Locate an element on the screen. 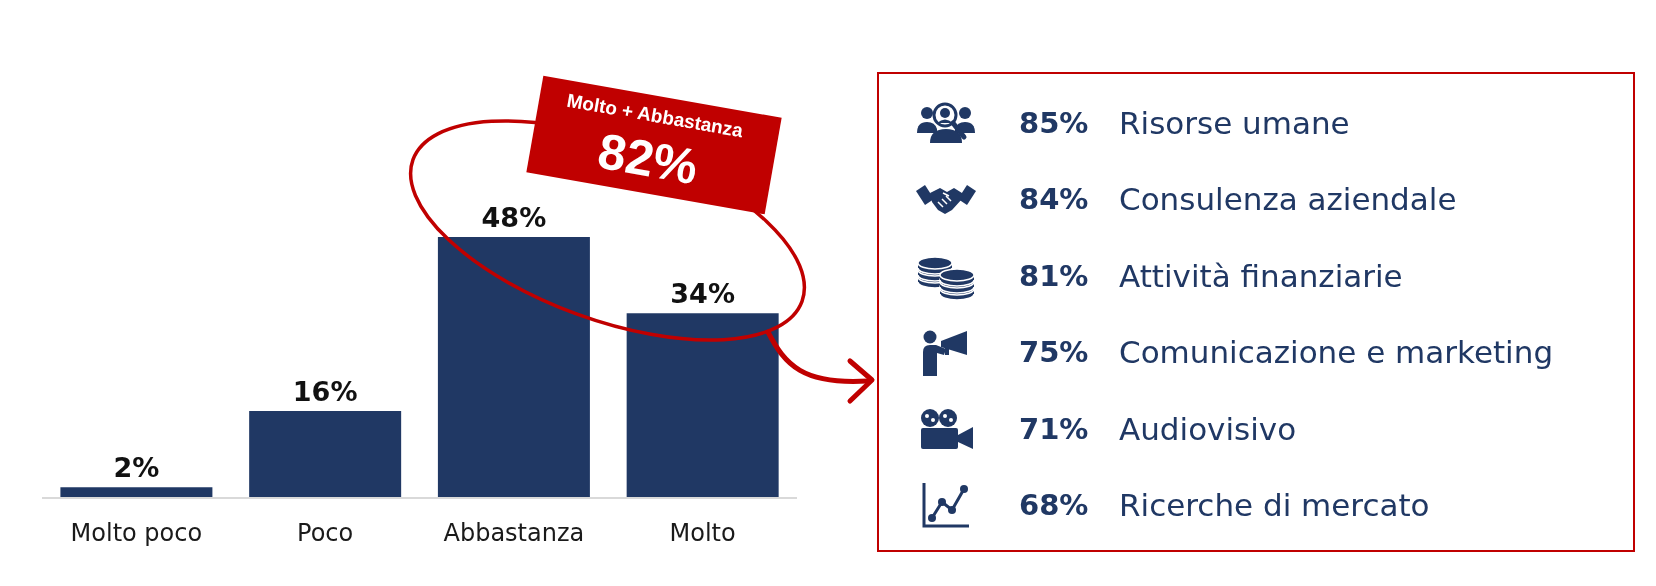 This screenshot has width=1656, height=586. category-label: Consulenza aziendale is located at coordinates (1288, 200).